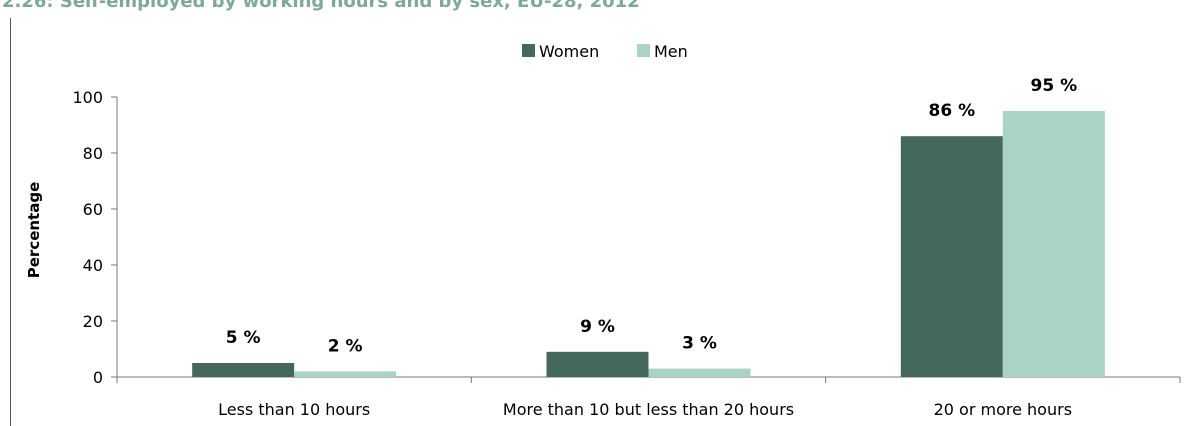 This screenshot has height=426, width=1193. What do you see at coordinates (93, 153) in the screenshot?
I see `y-tick-label: 80` at bounding box center [93, 153].